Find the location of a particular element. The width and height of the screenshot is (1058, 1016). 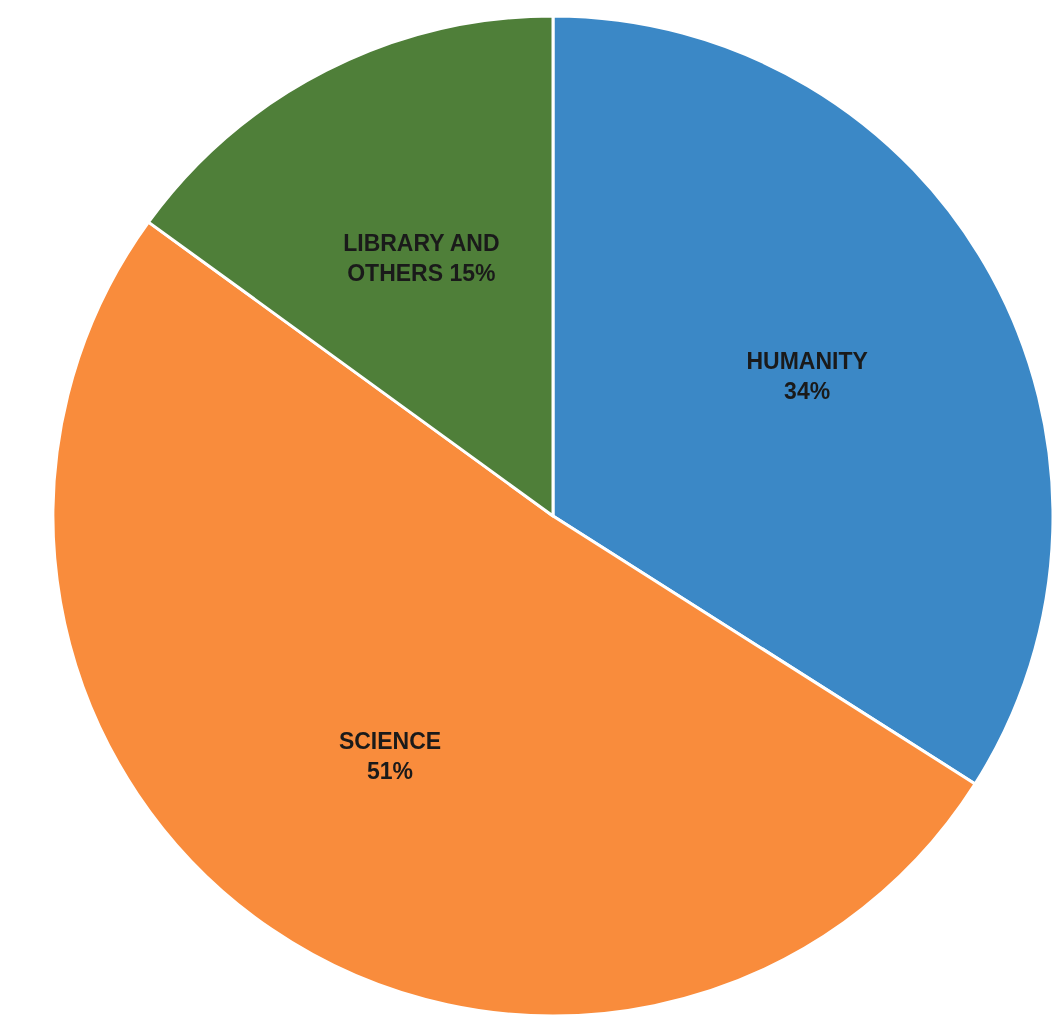

slice-label: HUMANITY is located at coordinates (807, 361).